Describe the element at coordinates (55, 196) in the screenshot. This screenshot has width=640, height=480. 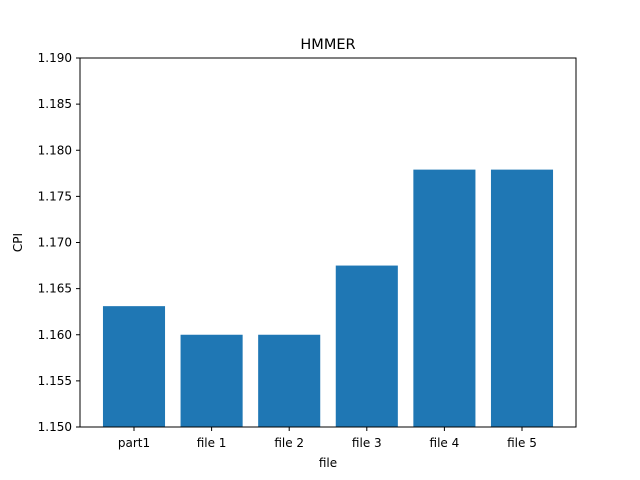
I see `y-tick-label: 1.175` at that location.